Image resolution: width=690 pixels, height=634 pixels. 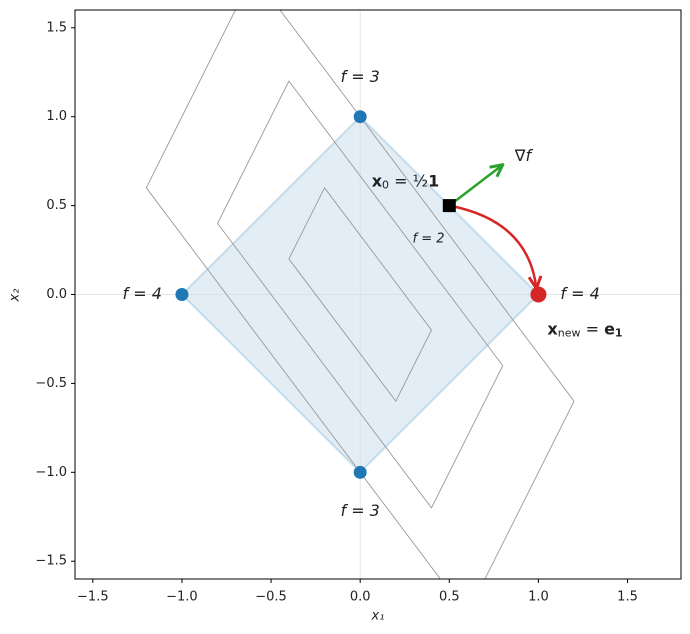 I want to click on annotation-part: new, so click(x=569, y=333).